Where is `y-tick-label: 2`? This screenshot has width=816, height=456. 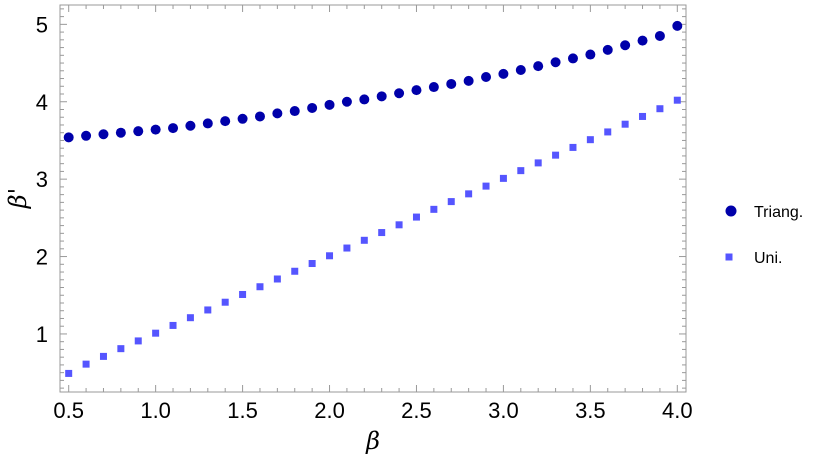
y-tick-label: 2 is located at coordinates (42, 257).